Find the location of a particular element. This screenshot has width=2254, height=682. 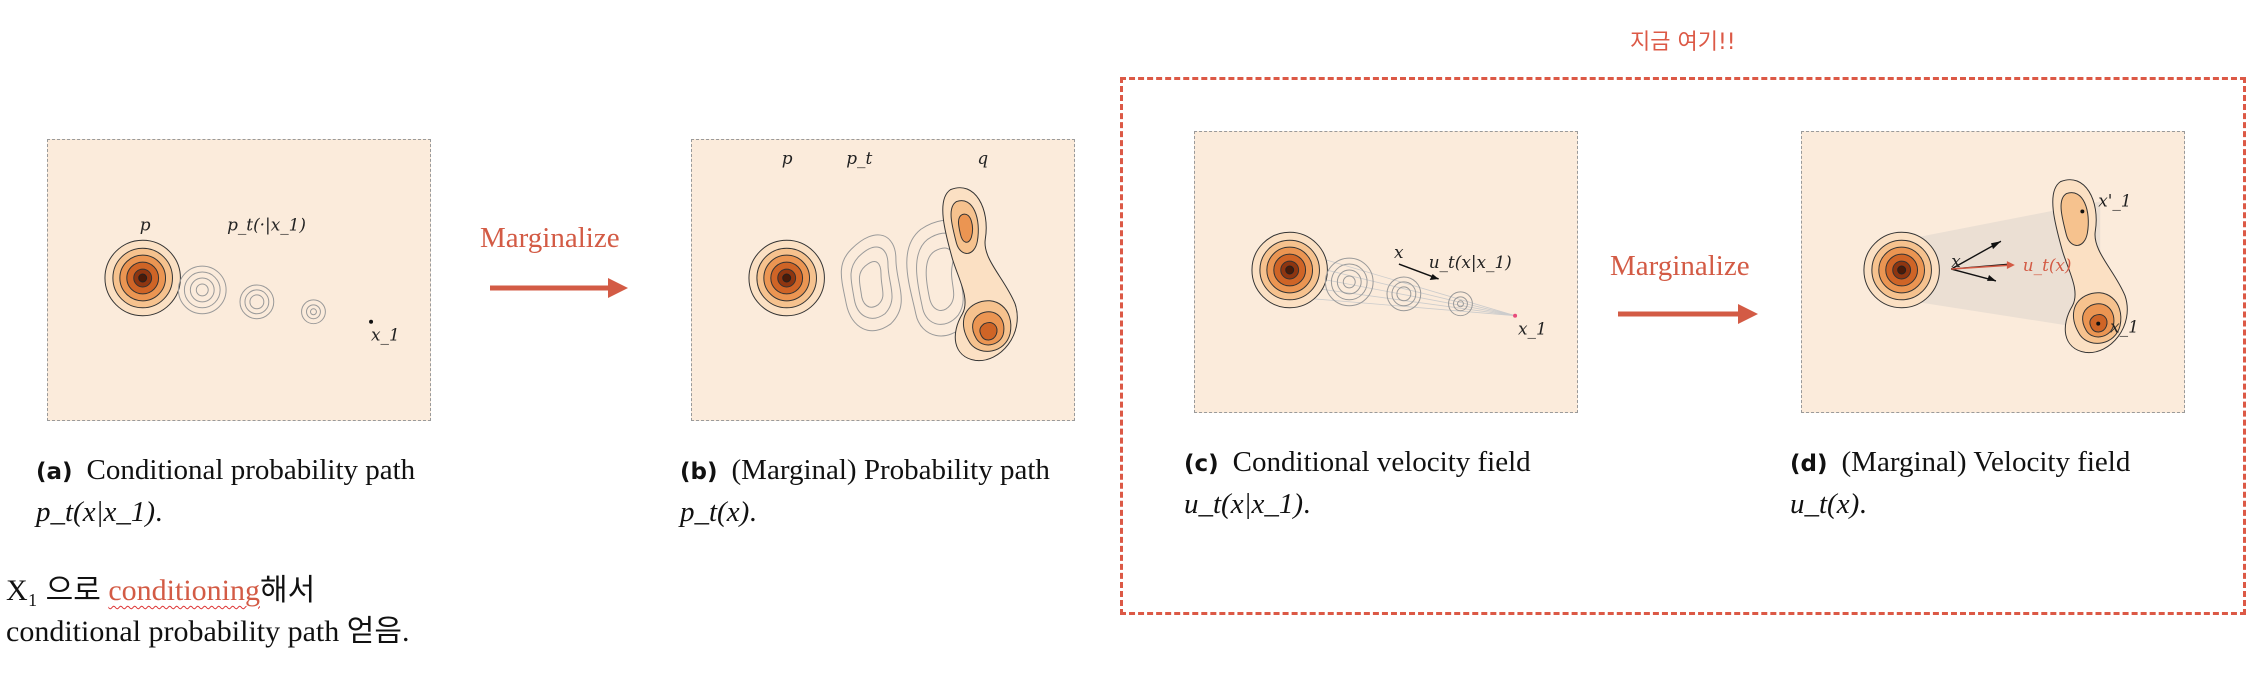

intermediate-contours-c is located at coordinates (1398, 287).